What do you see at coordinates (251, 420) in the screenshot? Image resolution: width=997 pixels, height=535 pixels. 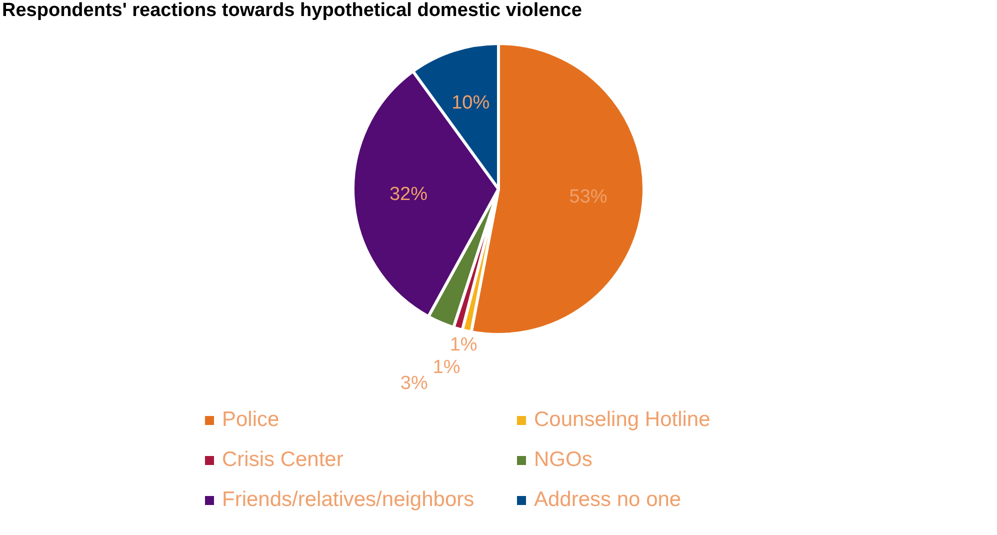 I see `legend-label: Police` at bounding box center [251, 420].